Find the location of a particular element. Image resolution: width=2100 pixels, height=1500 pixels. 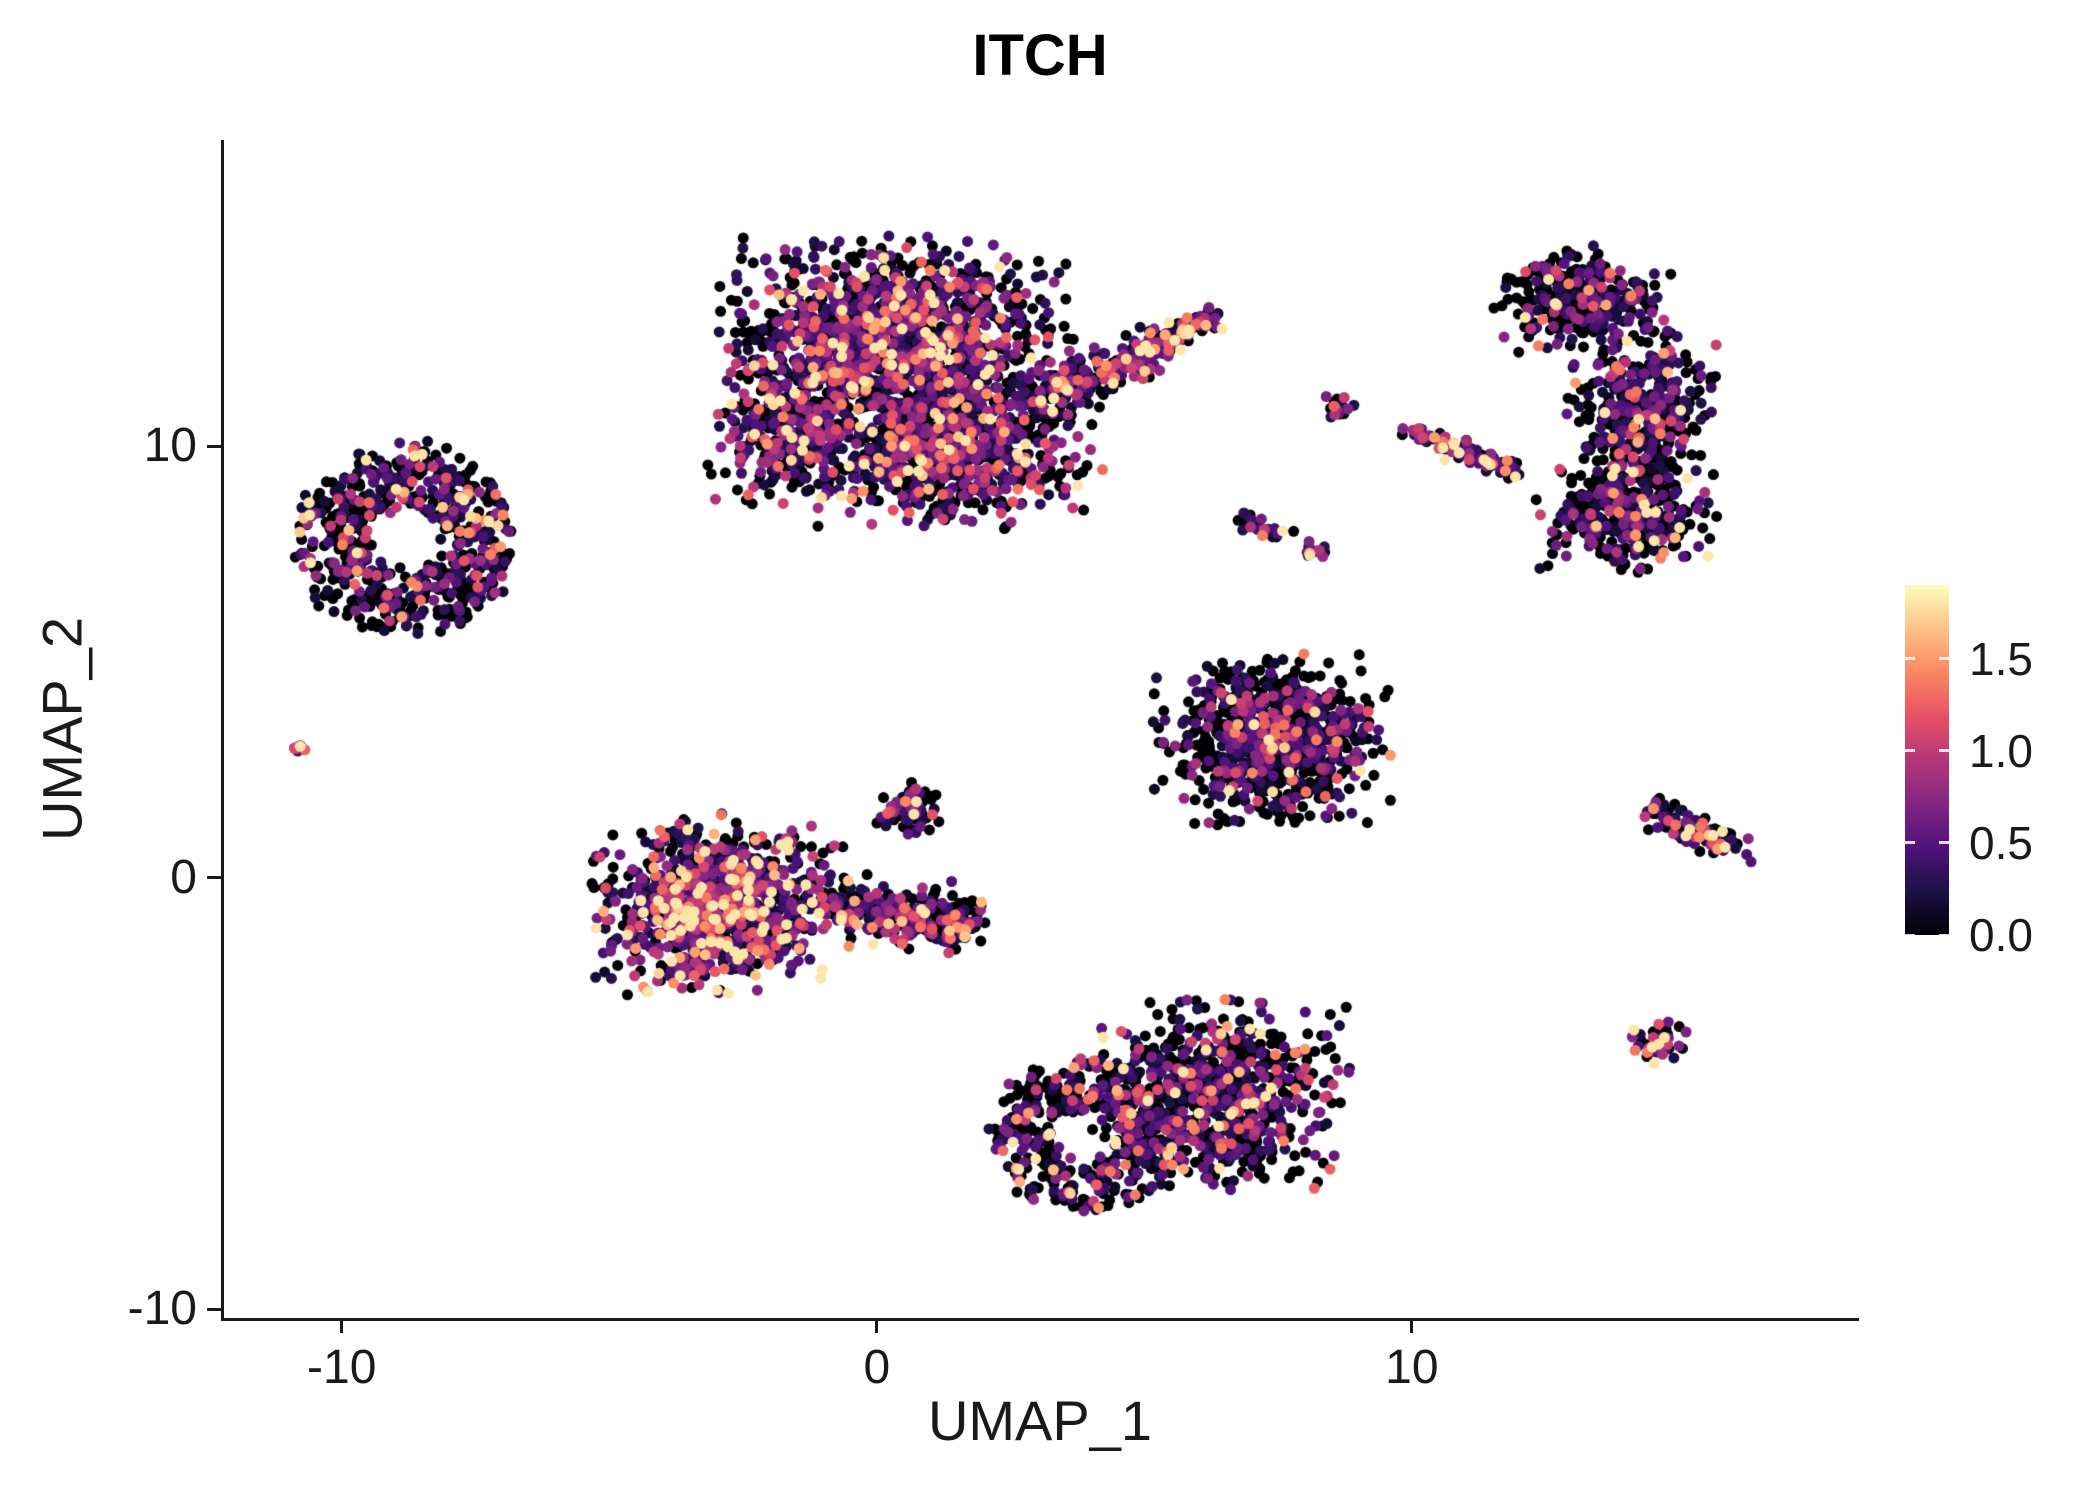

y-tick-label: 0 is located at coordinates (183, 877).